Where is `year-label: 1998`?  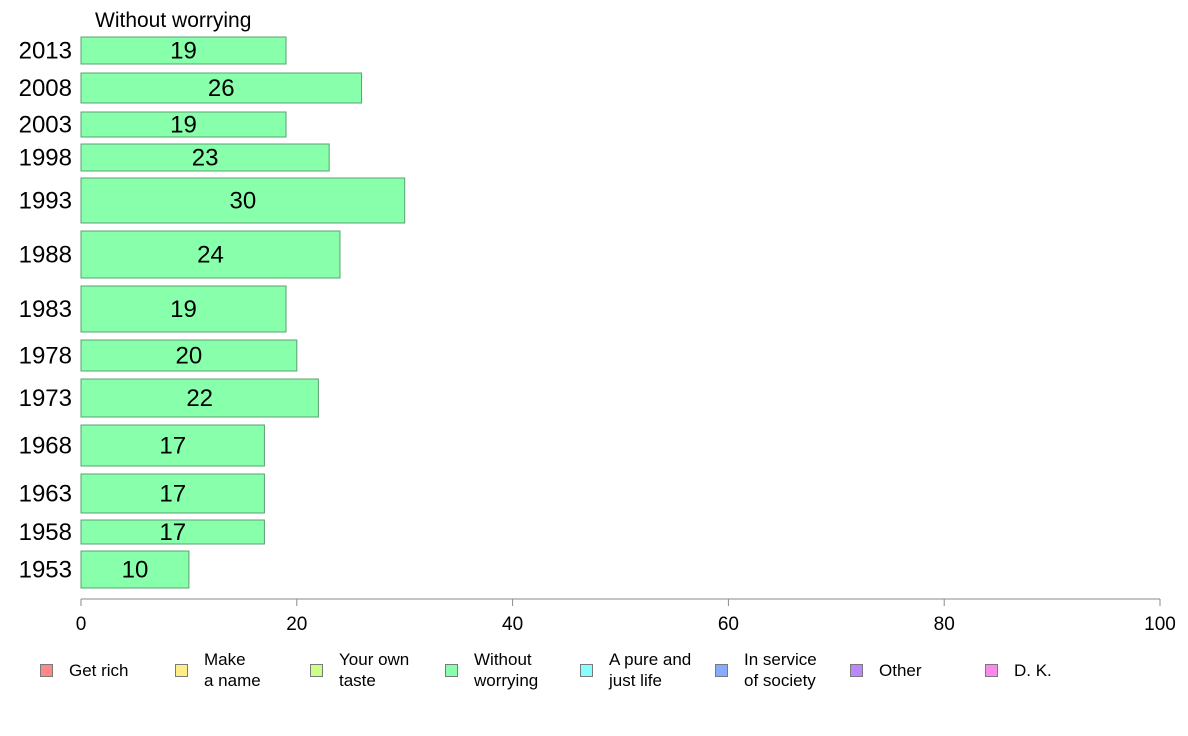 year-label: 1998 is located at coordinates (45, 158).